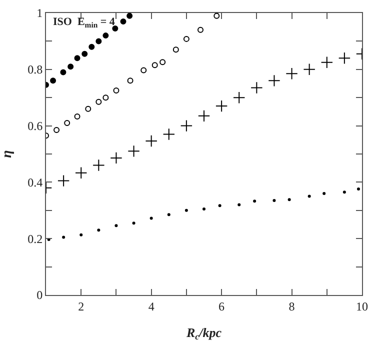  What do you see at coordinates (81, 306) in the screenshot?
I see `x-tick-label: 2` at bounding box center [81, 306].